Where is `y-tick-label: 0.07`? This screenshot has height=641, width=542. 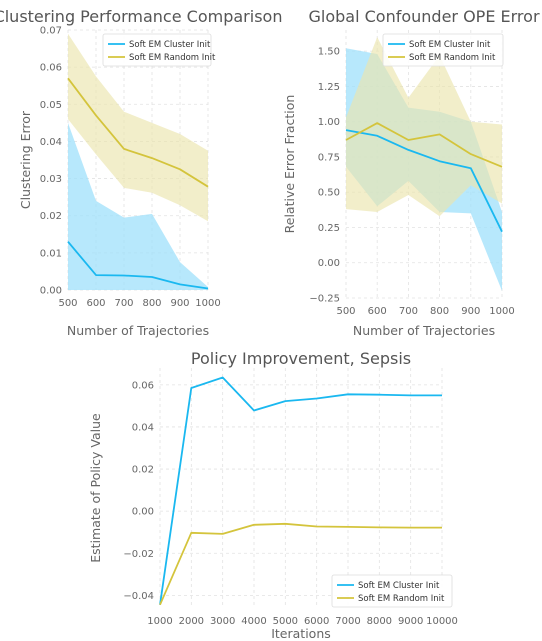 y-tick-label: 0.07 is located at coordinates (51, 31).